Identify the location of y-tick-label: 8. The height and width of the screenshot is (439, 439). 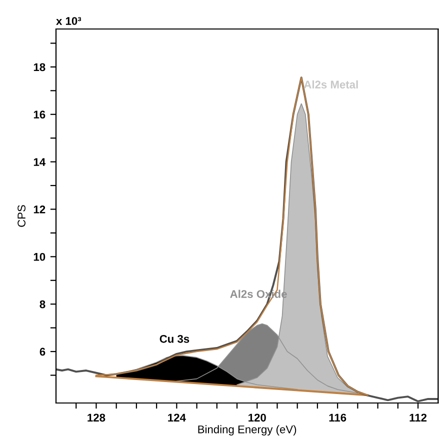
(43, 304).